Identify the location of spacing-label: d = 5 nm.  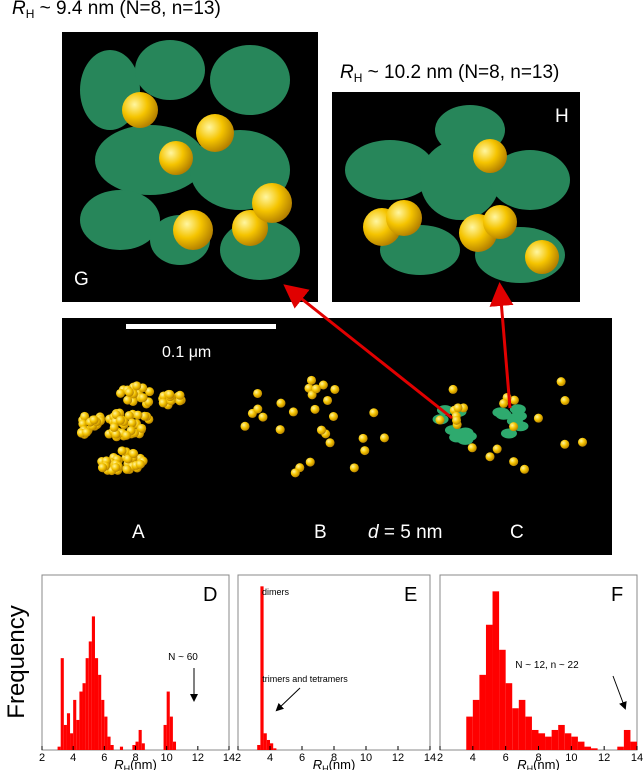
(405, 532).